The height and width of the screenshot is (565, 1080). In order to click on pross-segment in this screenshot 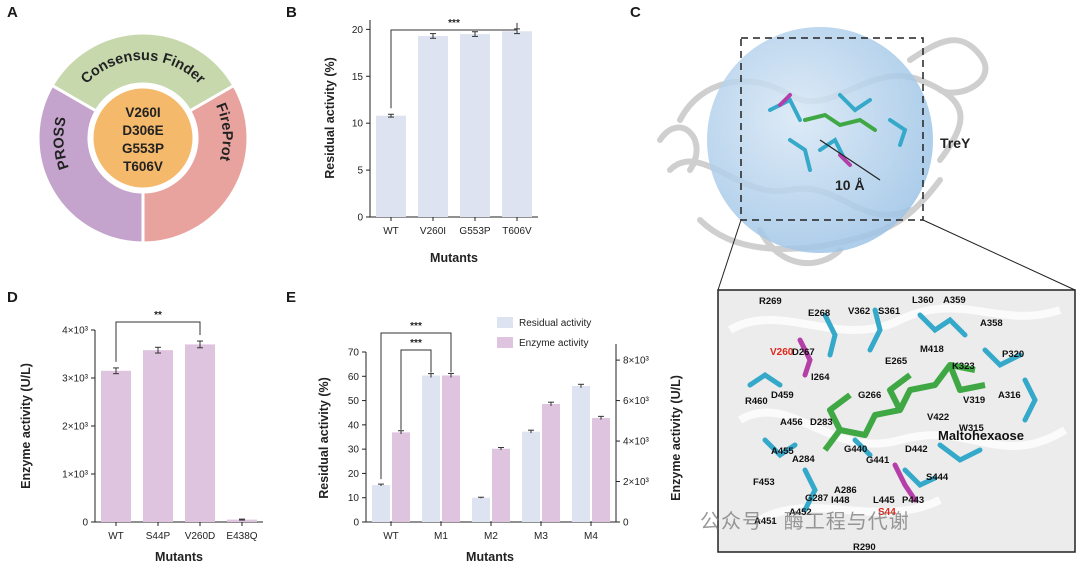, I will do `click(90, 164)`.